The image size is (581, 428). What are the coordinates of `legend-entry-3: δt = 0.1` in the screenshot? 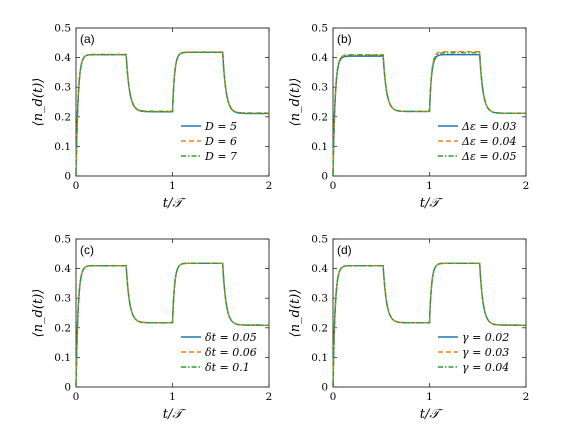 It's located at (227, 367).